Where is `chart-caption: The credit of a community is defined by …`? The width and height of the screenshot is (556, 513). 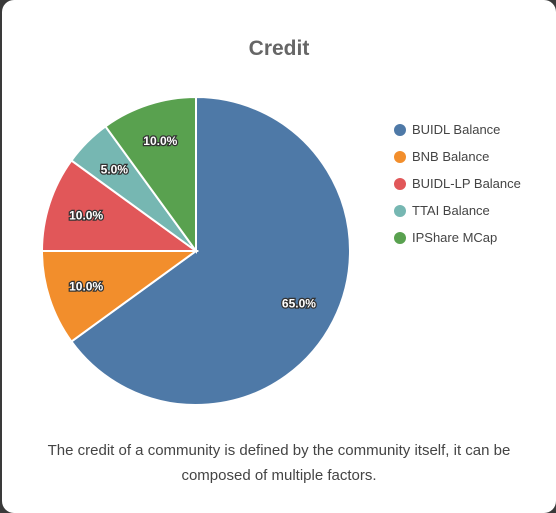 chart-caption: The credit of a community is defined by … is located at coordinates (279, 463).